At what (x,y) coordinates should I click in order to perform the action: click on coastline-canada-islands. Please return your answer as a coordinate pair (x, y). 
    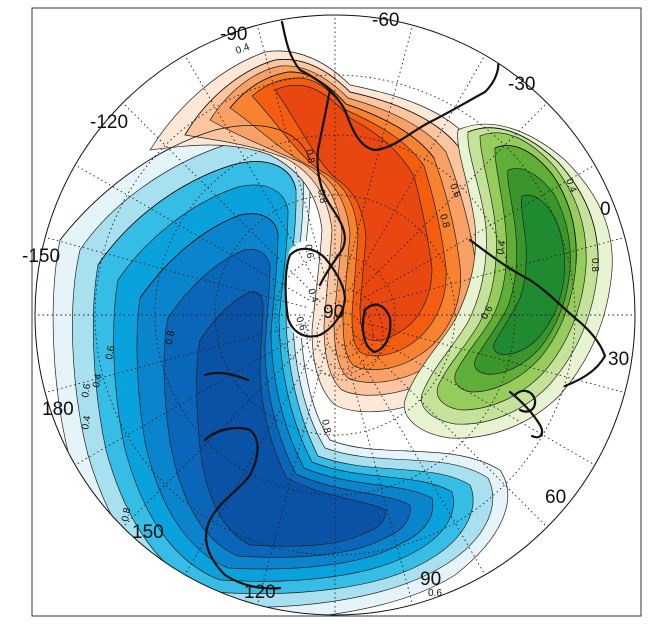
    Looking at the image, I should click on (376, 328).